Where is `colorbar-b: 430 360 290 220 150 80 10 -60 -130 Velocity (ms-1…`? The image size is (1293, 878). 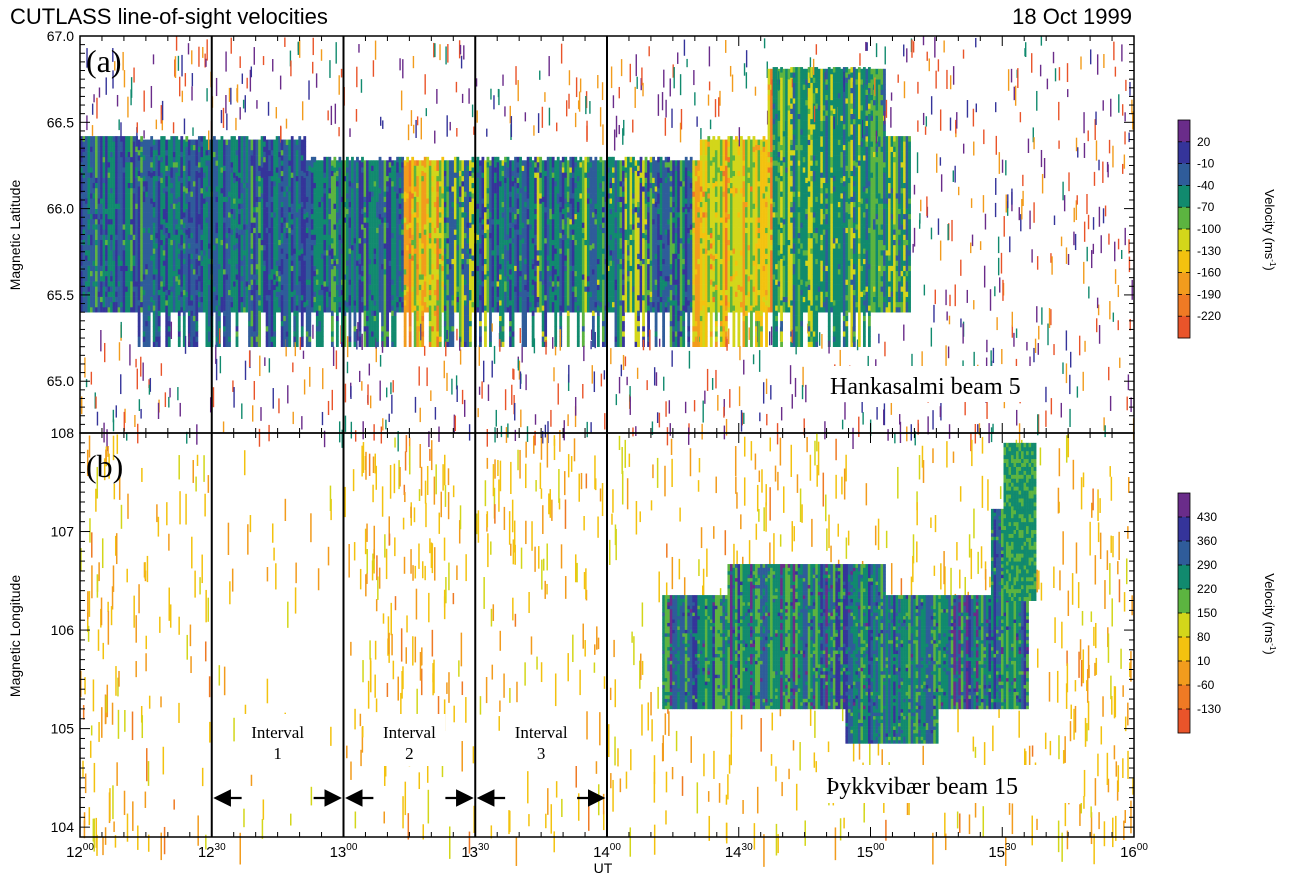 colorbar-b: 430 360 290 220 150 80 10 -60 -130 Velocity (ms-1… is located at coordinates (1227, 613).